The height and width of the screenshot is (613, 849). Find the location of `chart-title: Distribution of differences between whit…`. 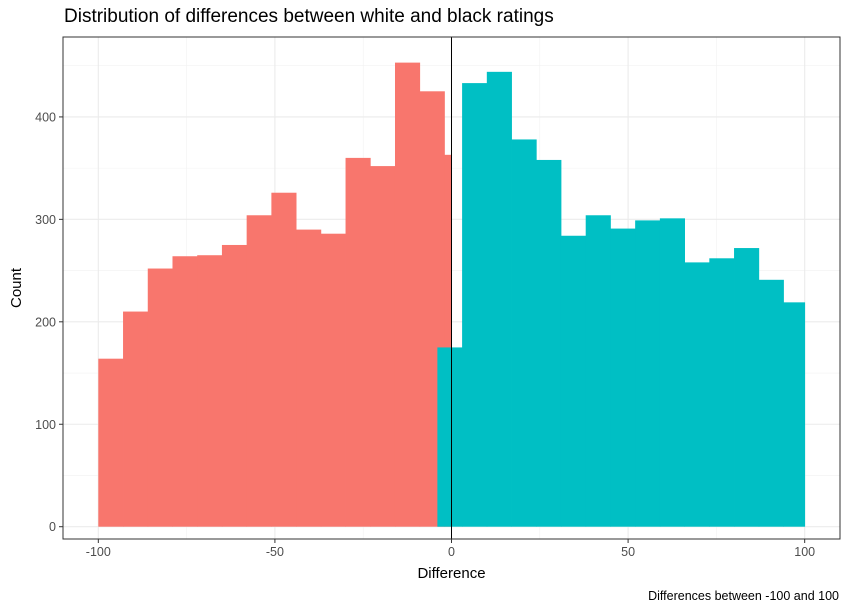

chart-title: Distribution of differences between whit… is located at coordinates (309, 16).